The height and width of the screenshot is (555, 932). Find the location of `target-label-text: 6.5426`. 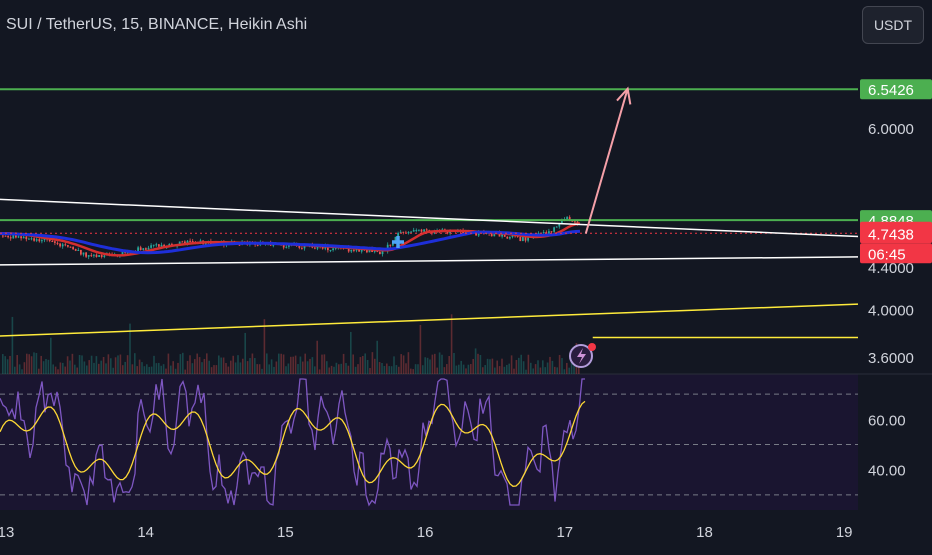

target-label-text: 6.5426 is located at coordinates (891, 90).